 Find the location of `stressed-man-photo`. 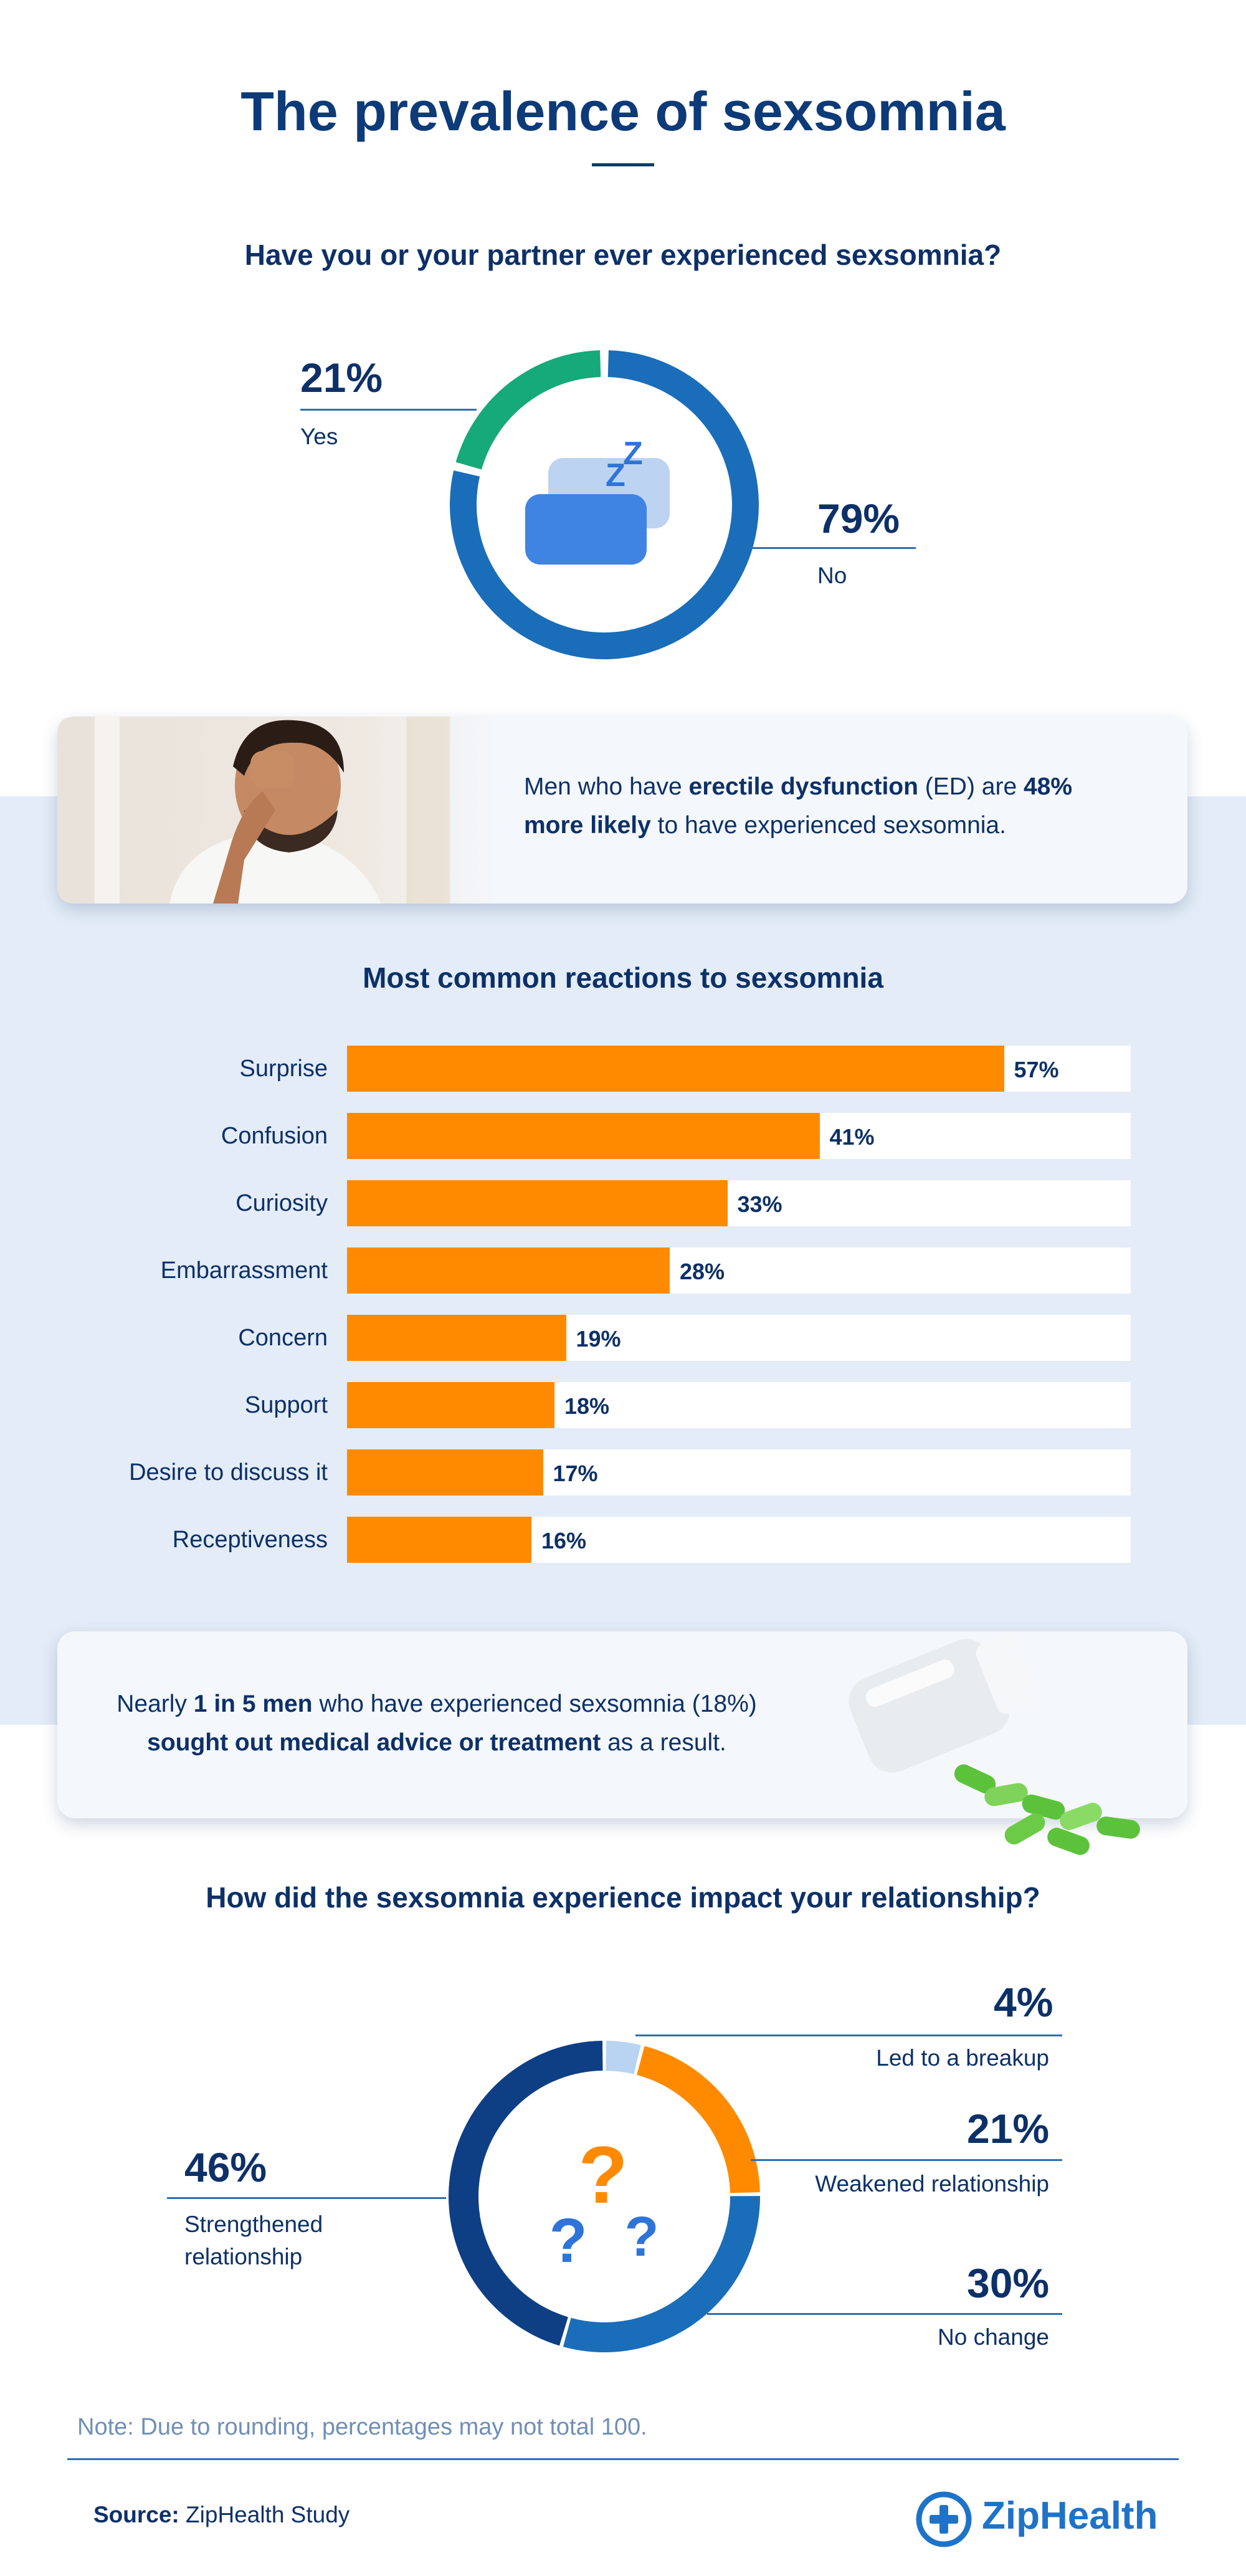

stressed-man-photo is located at coordinates (275, 811).